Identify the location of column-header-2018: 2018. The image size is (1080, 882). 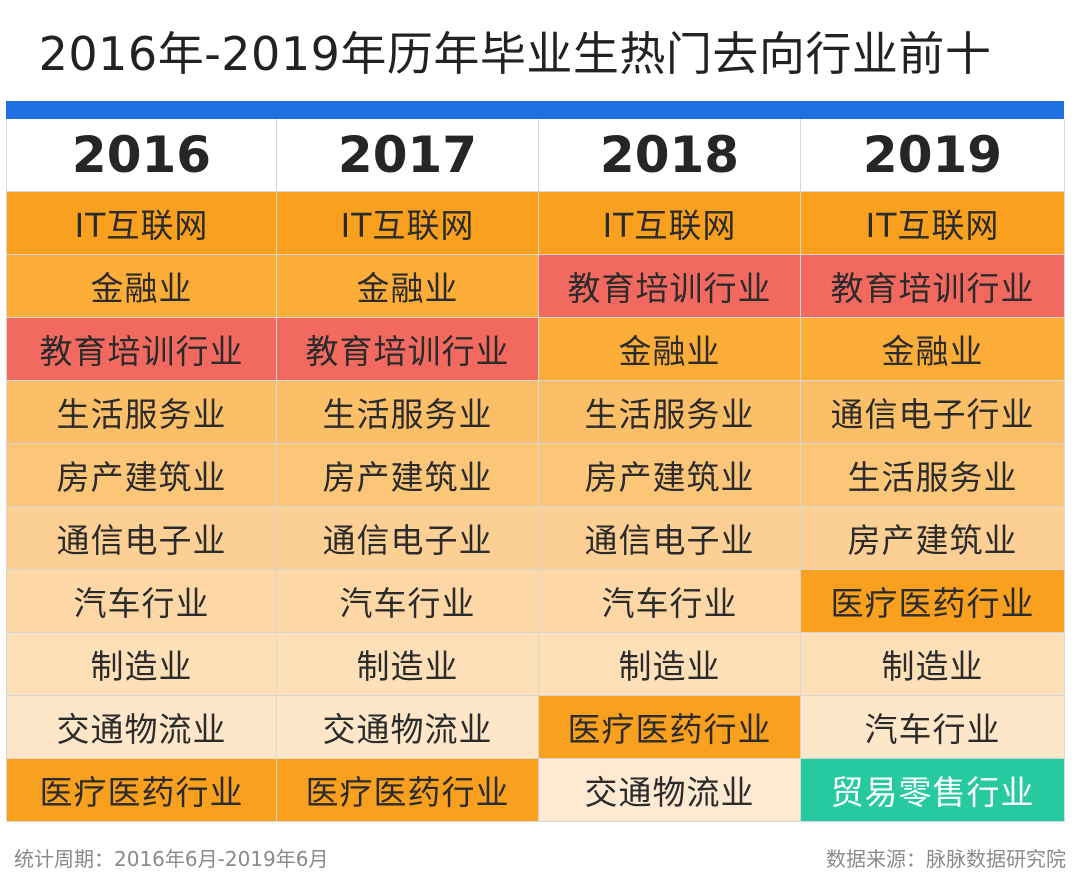
(669, 155).